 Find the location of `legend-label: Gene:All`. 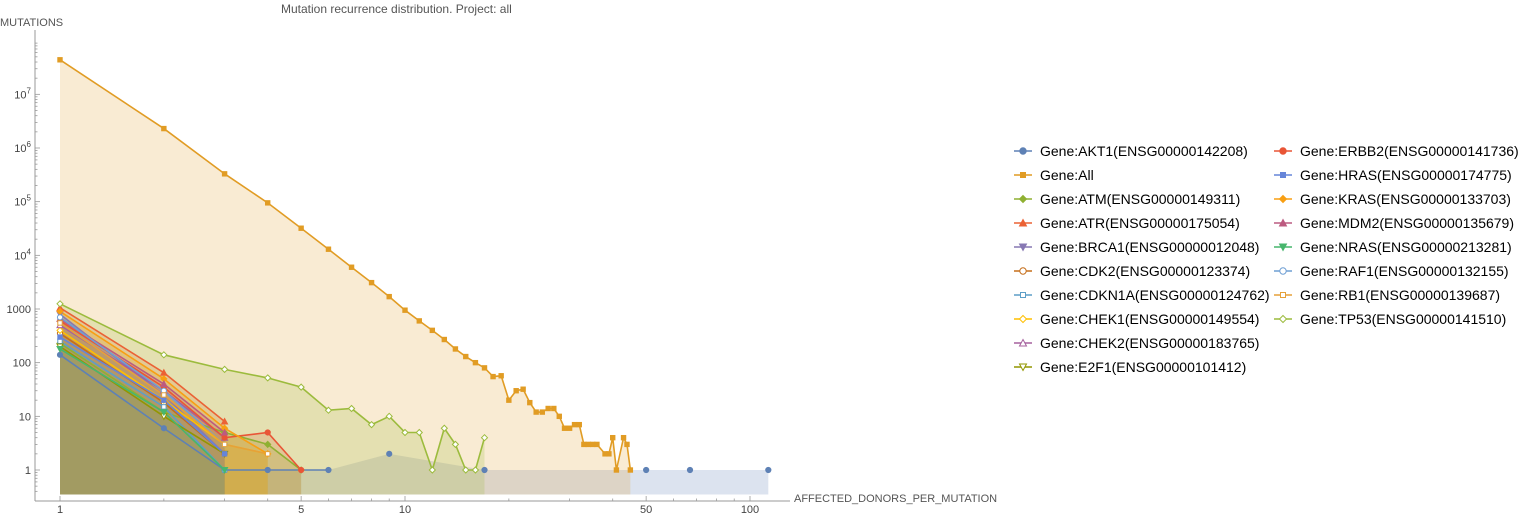

legend-label: Gene:All is located at coordinates (1067, 175).